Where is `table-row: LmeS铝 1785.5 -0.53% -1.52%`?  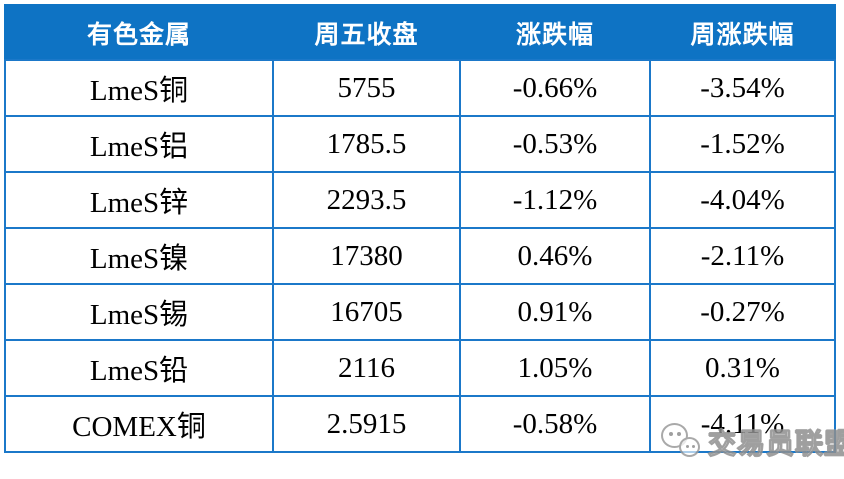
table-row: LmeS铝 1785.5 -0.53% -1.52% is located at coordinates (420, 144).